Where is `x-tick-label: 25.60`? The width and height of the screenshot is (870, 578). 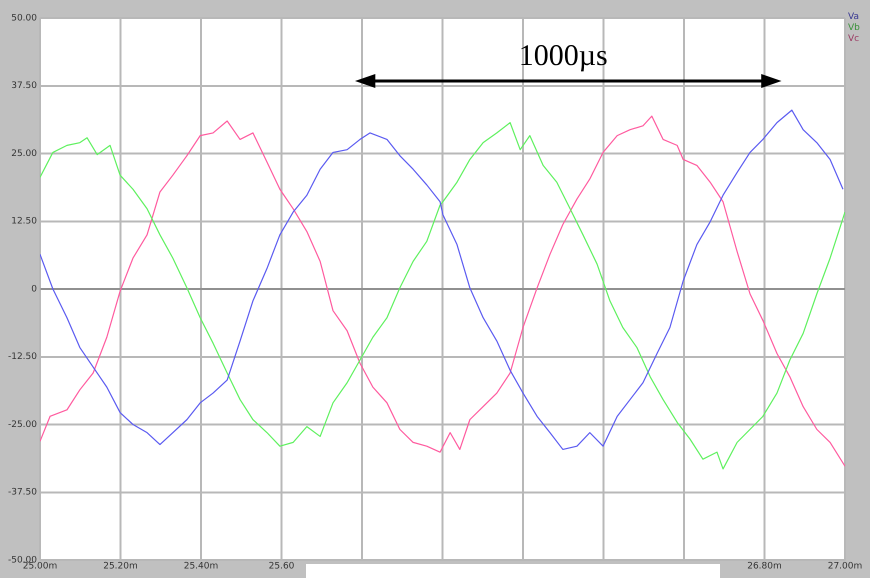
x-tick-label: 25.60 is located at coordinates (281, 567).